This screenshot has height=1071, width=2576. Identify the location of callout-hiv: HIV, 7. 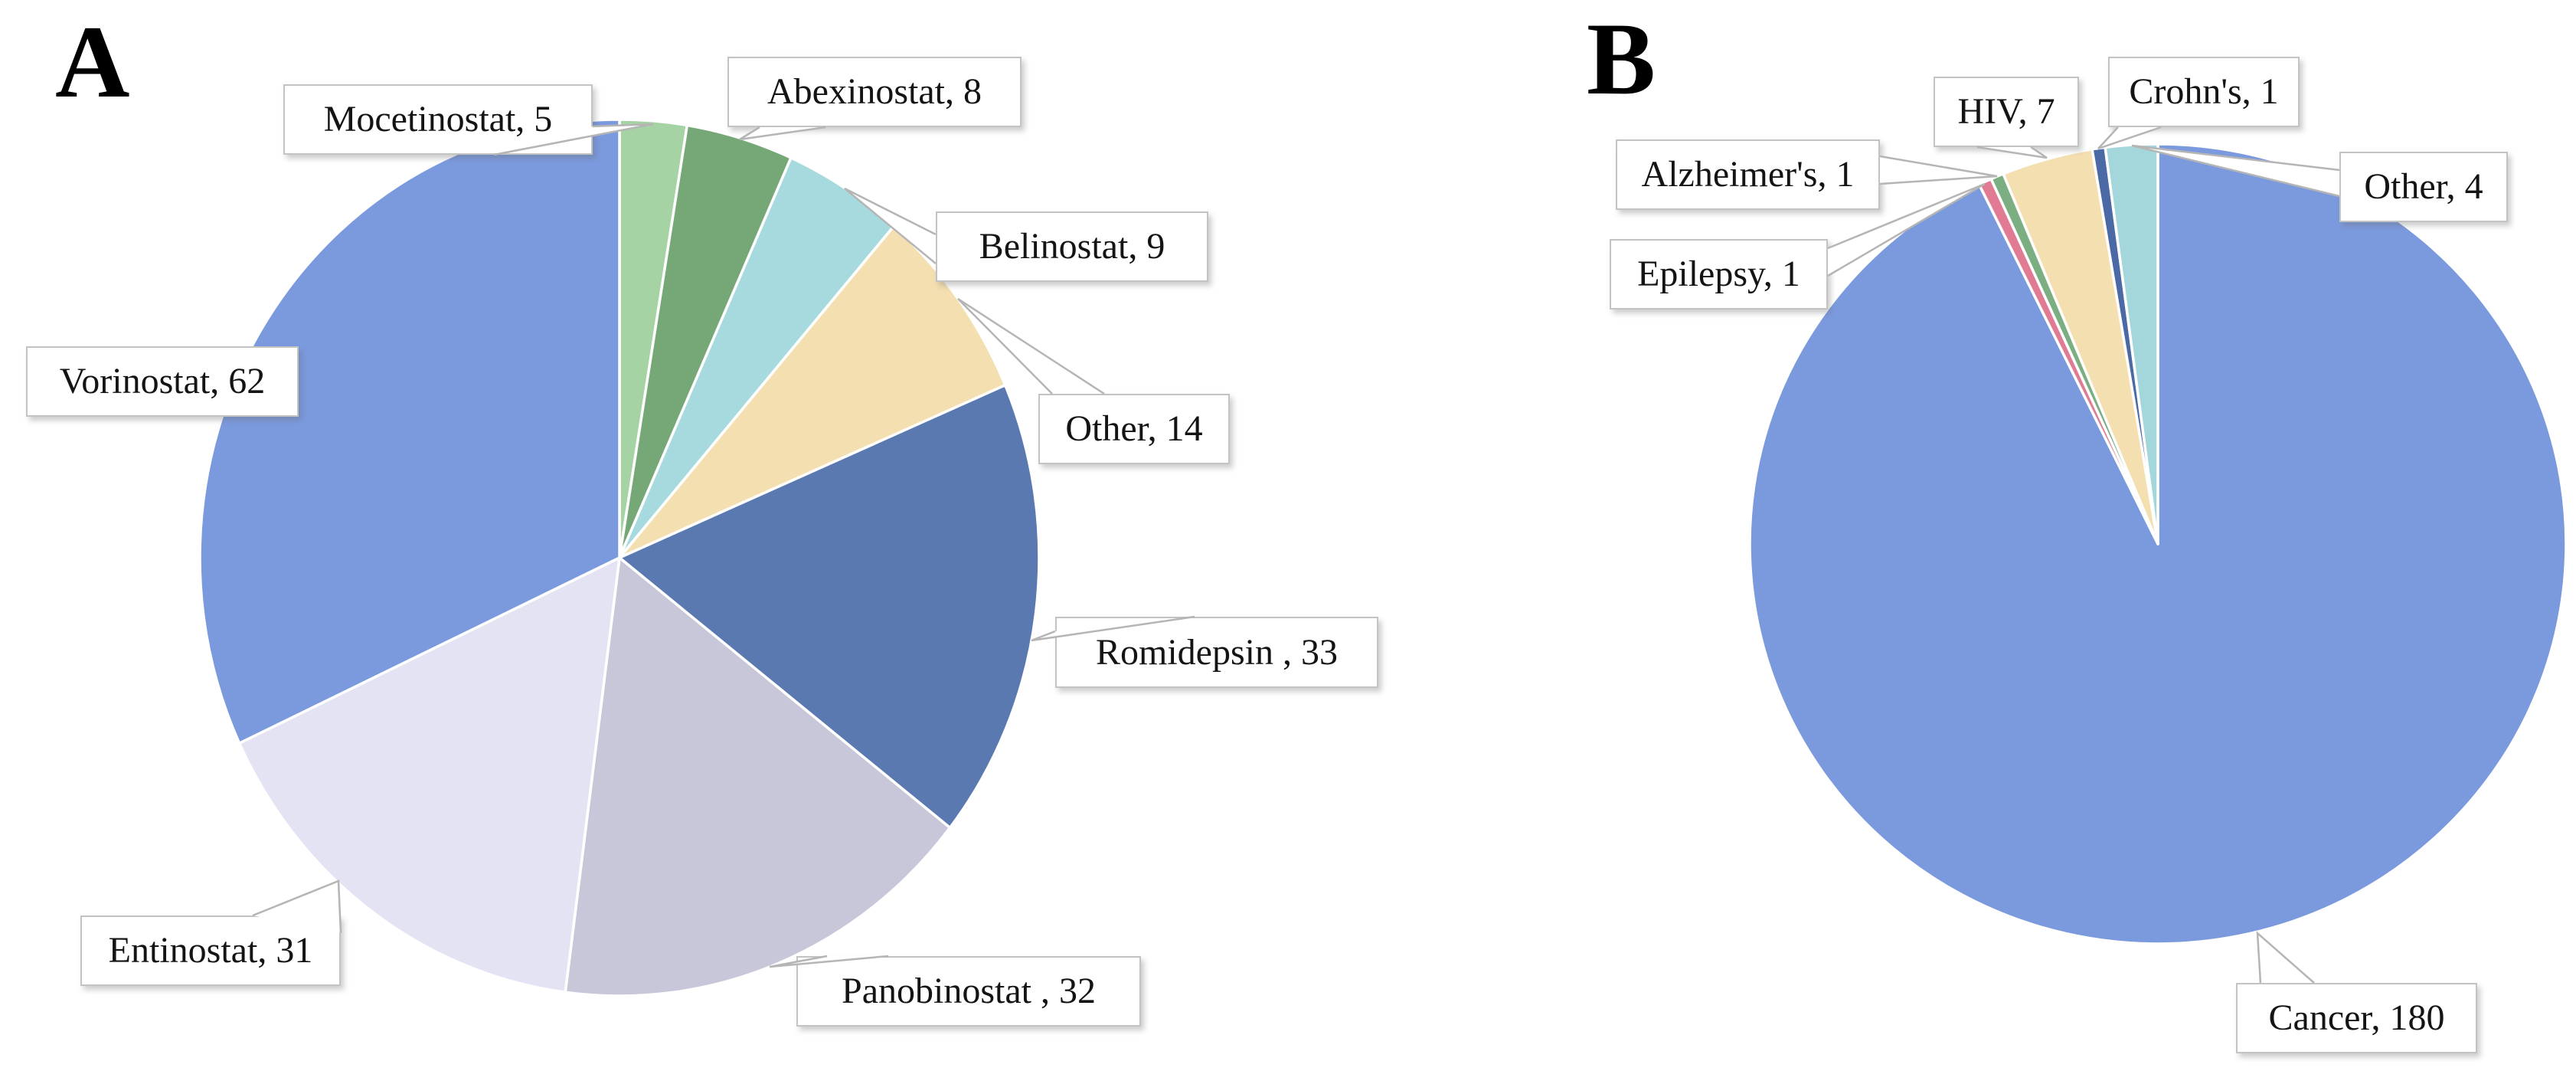
(2006, 112).